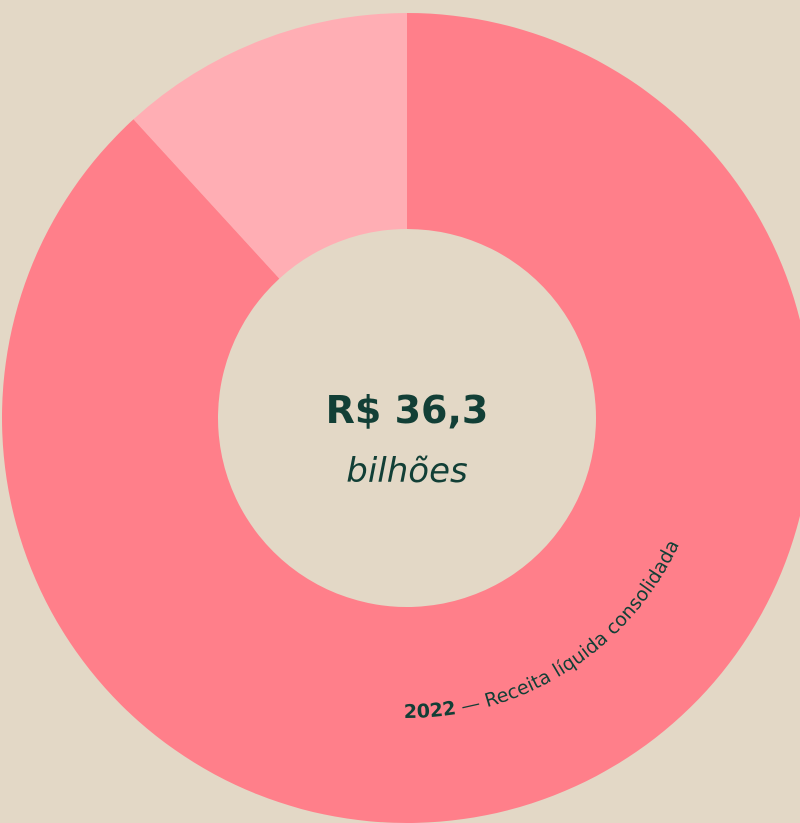  What do you see at coordinates (406, 471) in the screenshot?
I see `center-unit: bilhões` at bounding box center [406, 471].